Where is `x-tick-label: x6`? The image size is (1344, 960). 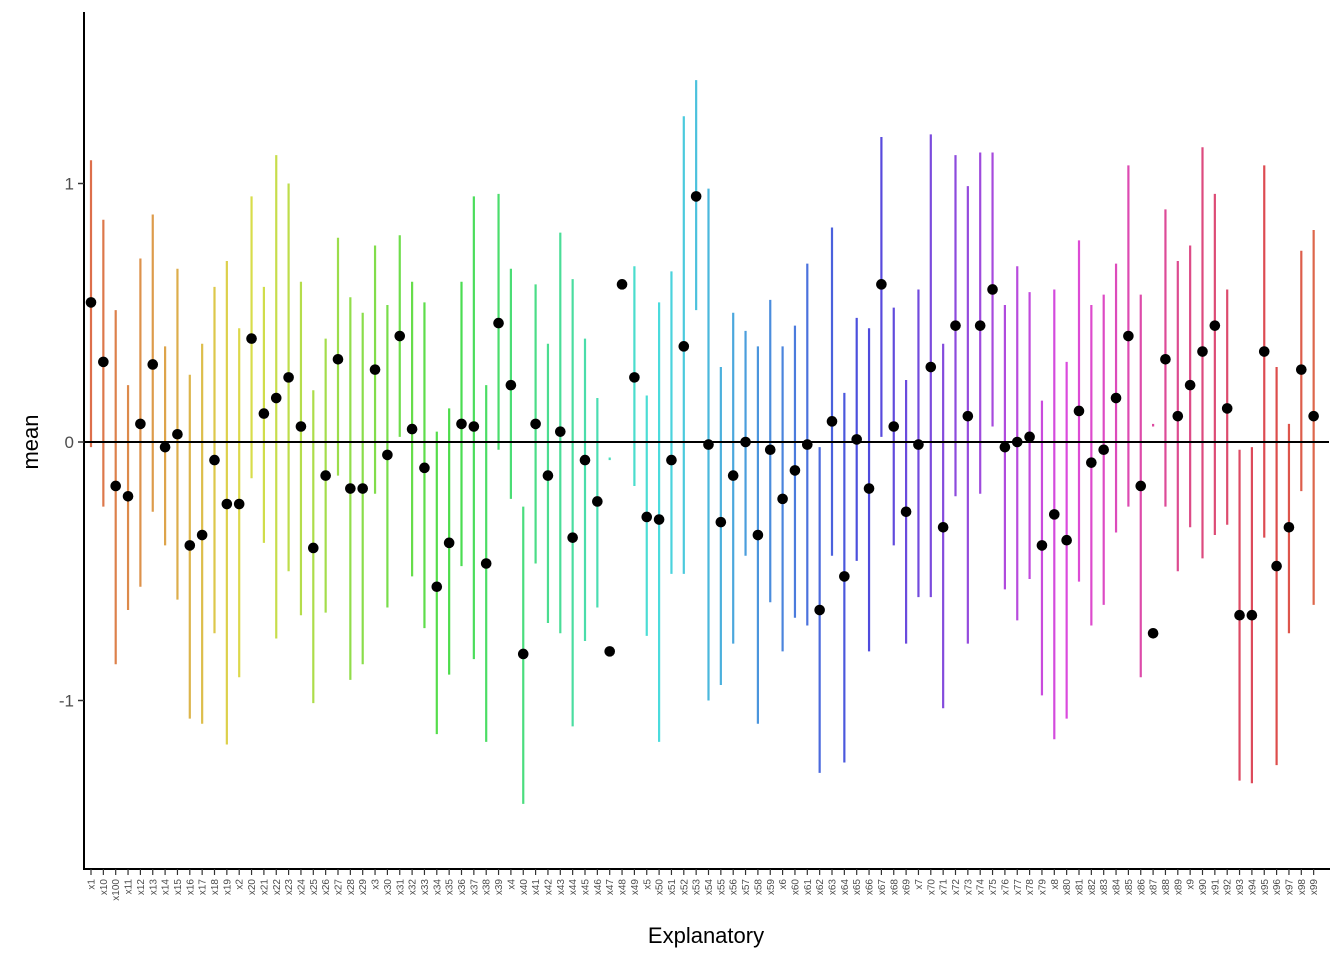 x-tick-label: x6 is located at coordinates (783, 884).